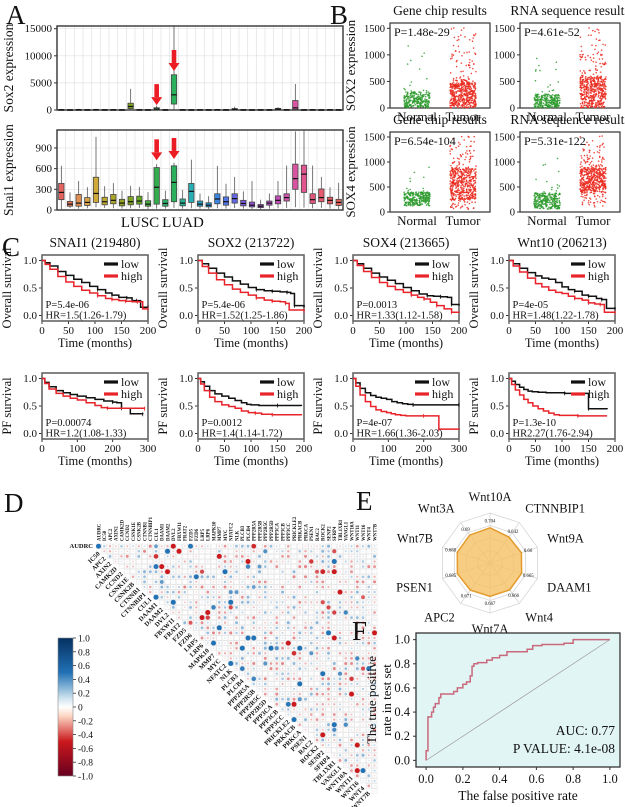  I want to click on red-arrow-icon, so click(174, 144).